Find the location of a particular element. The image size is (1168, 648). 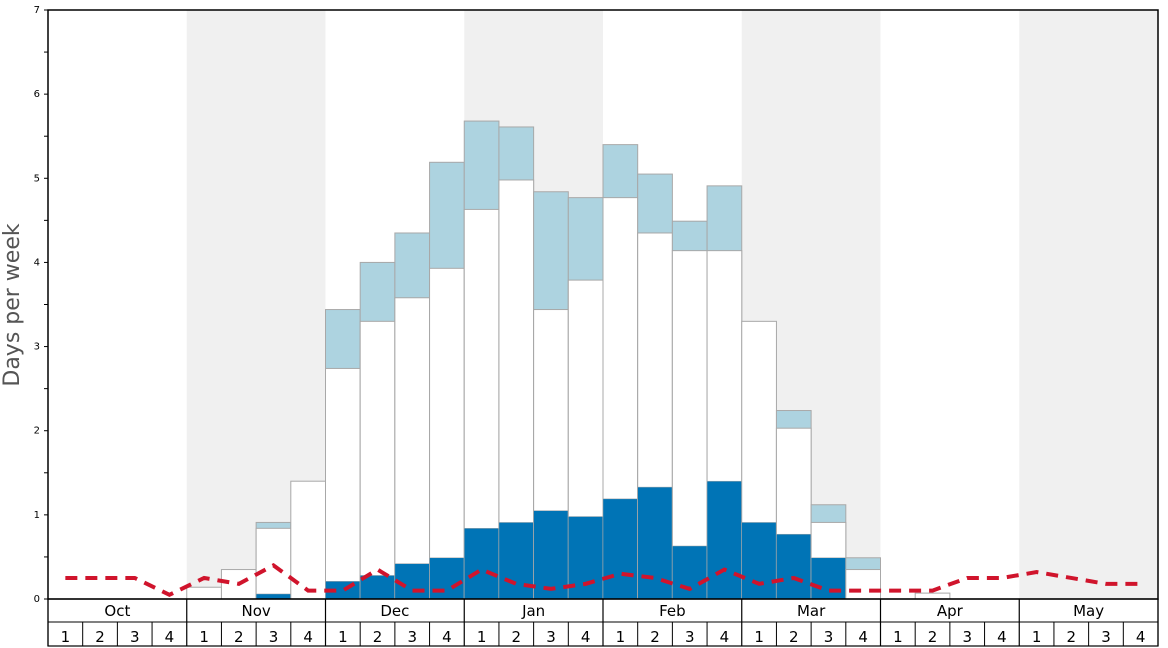

shade-band-may is located at coordinates (1088, 304).